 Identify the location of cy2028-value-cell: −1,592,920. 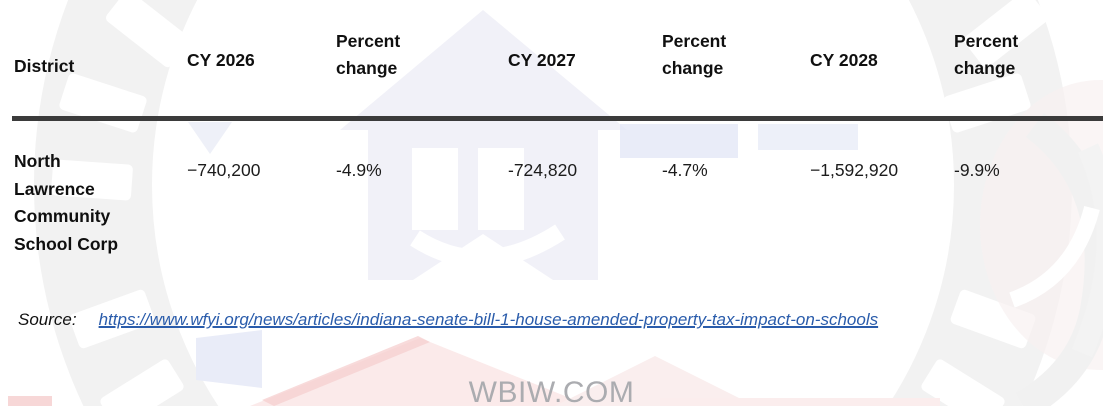
(854, 170).